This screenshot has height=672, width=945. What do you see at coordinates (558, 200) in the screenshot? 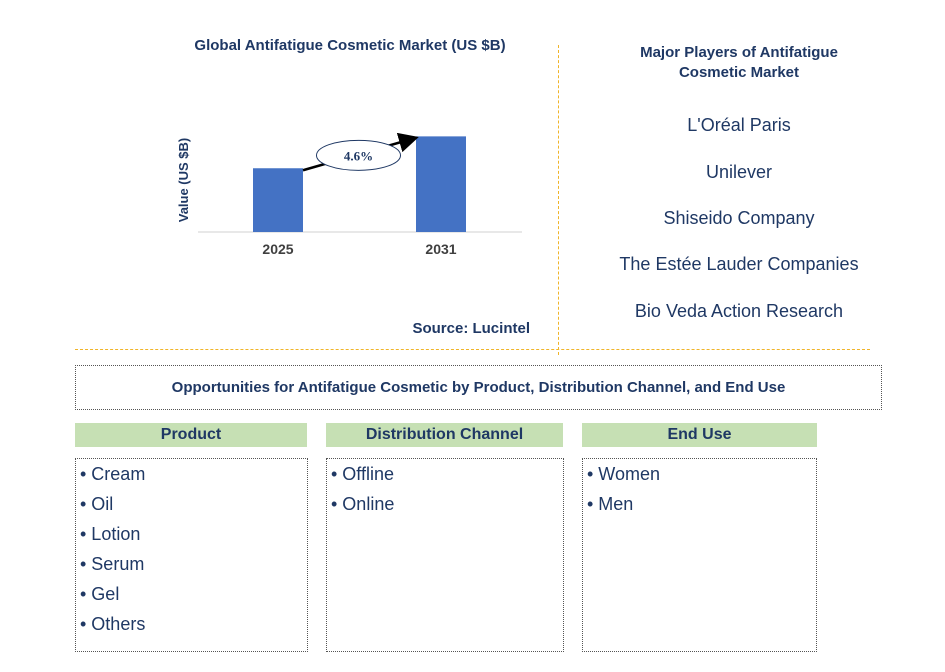
I see `vertical-divider` at bounding box center [558, 200].